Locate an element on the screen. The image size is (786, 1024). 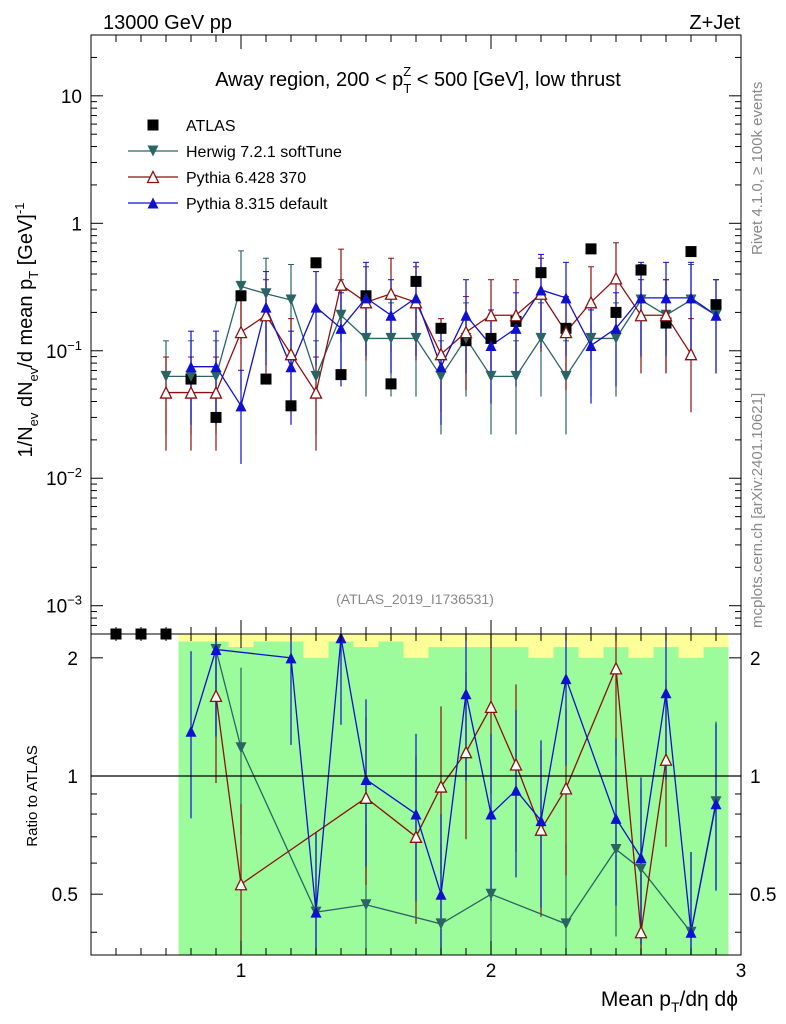
legend-label: ATLAS is located at coordinates (211, 126).